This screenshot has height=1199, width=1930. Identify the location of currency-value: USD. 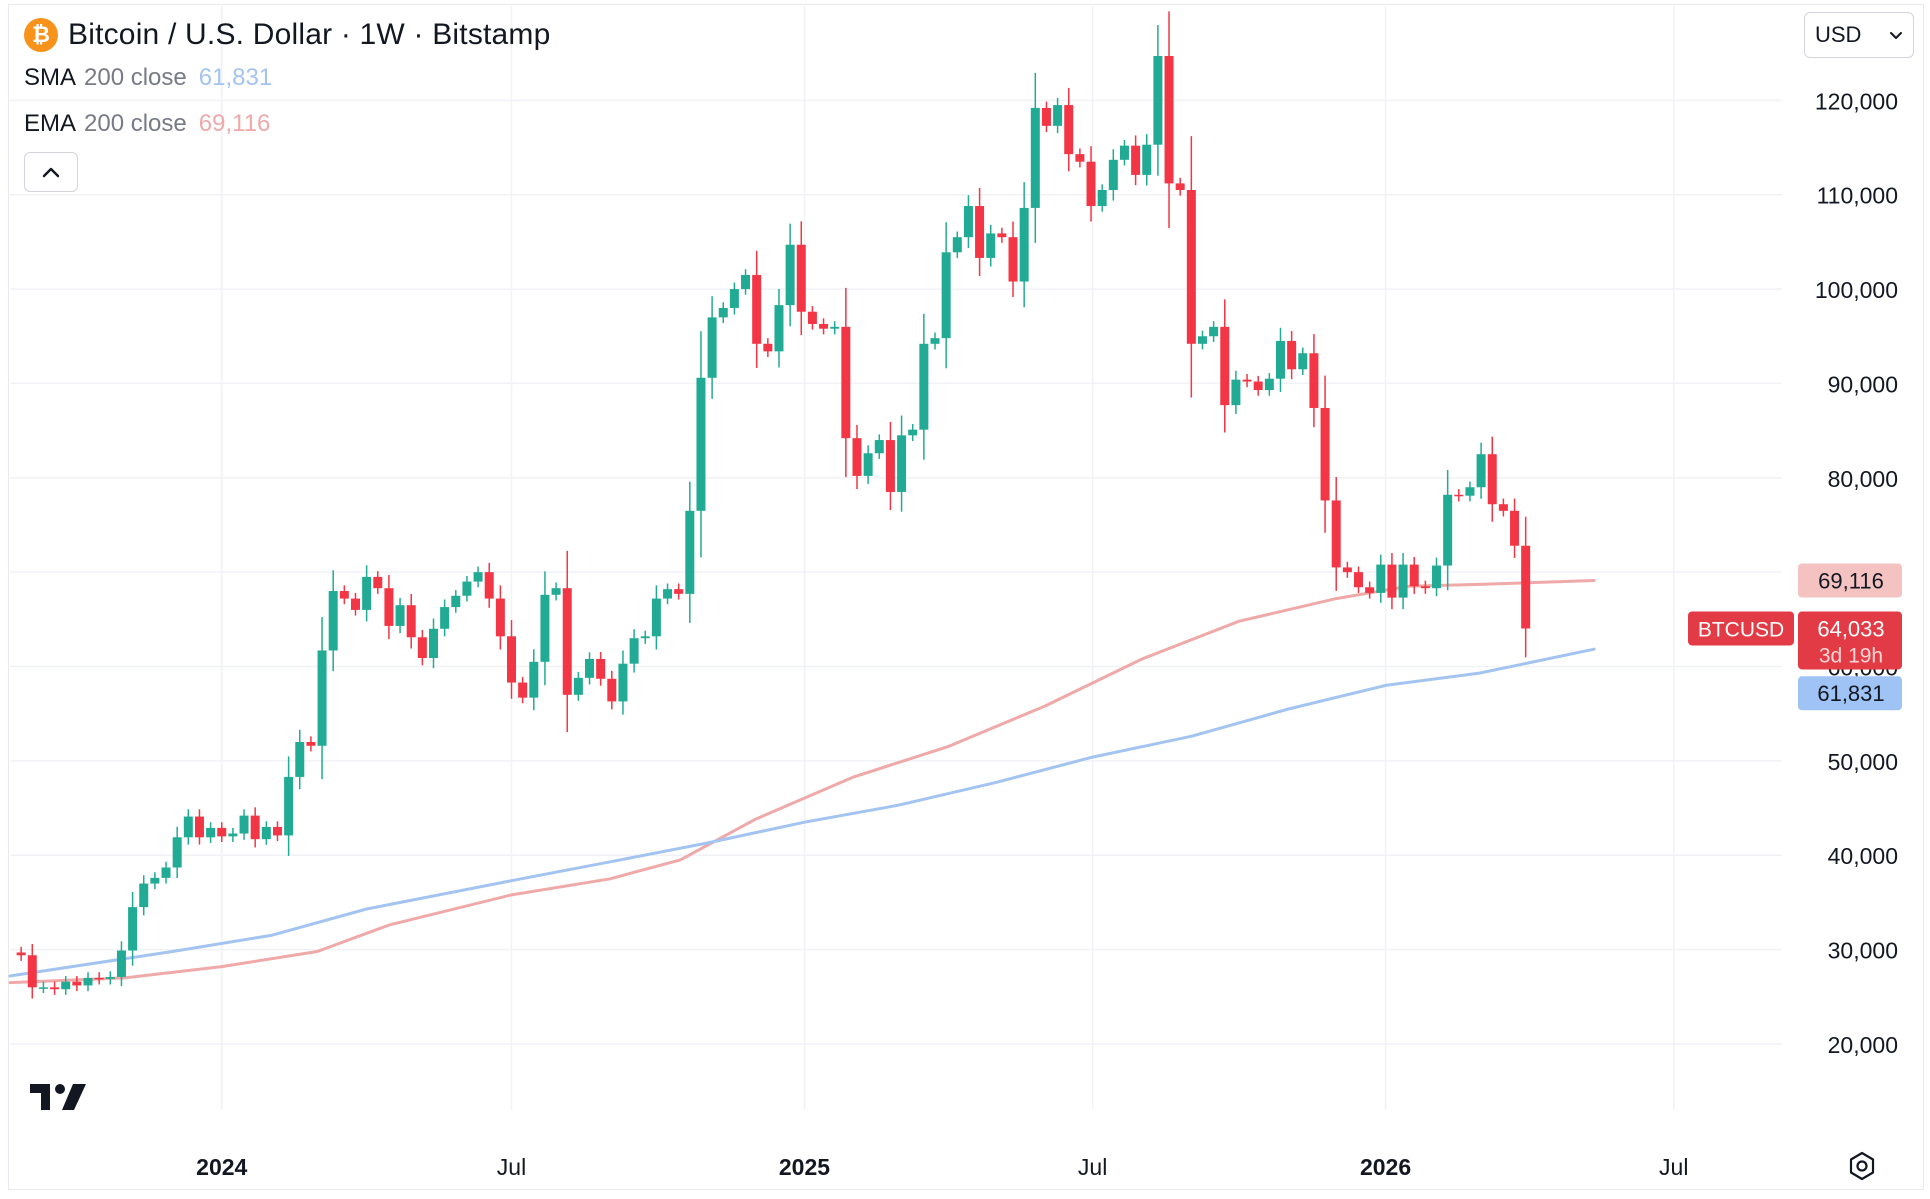
(1838, 34).